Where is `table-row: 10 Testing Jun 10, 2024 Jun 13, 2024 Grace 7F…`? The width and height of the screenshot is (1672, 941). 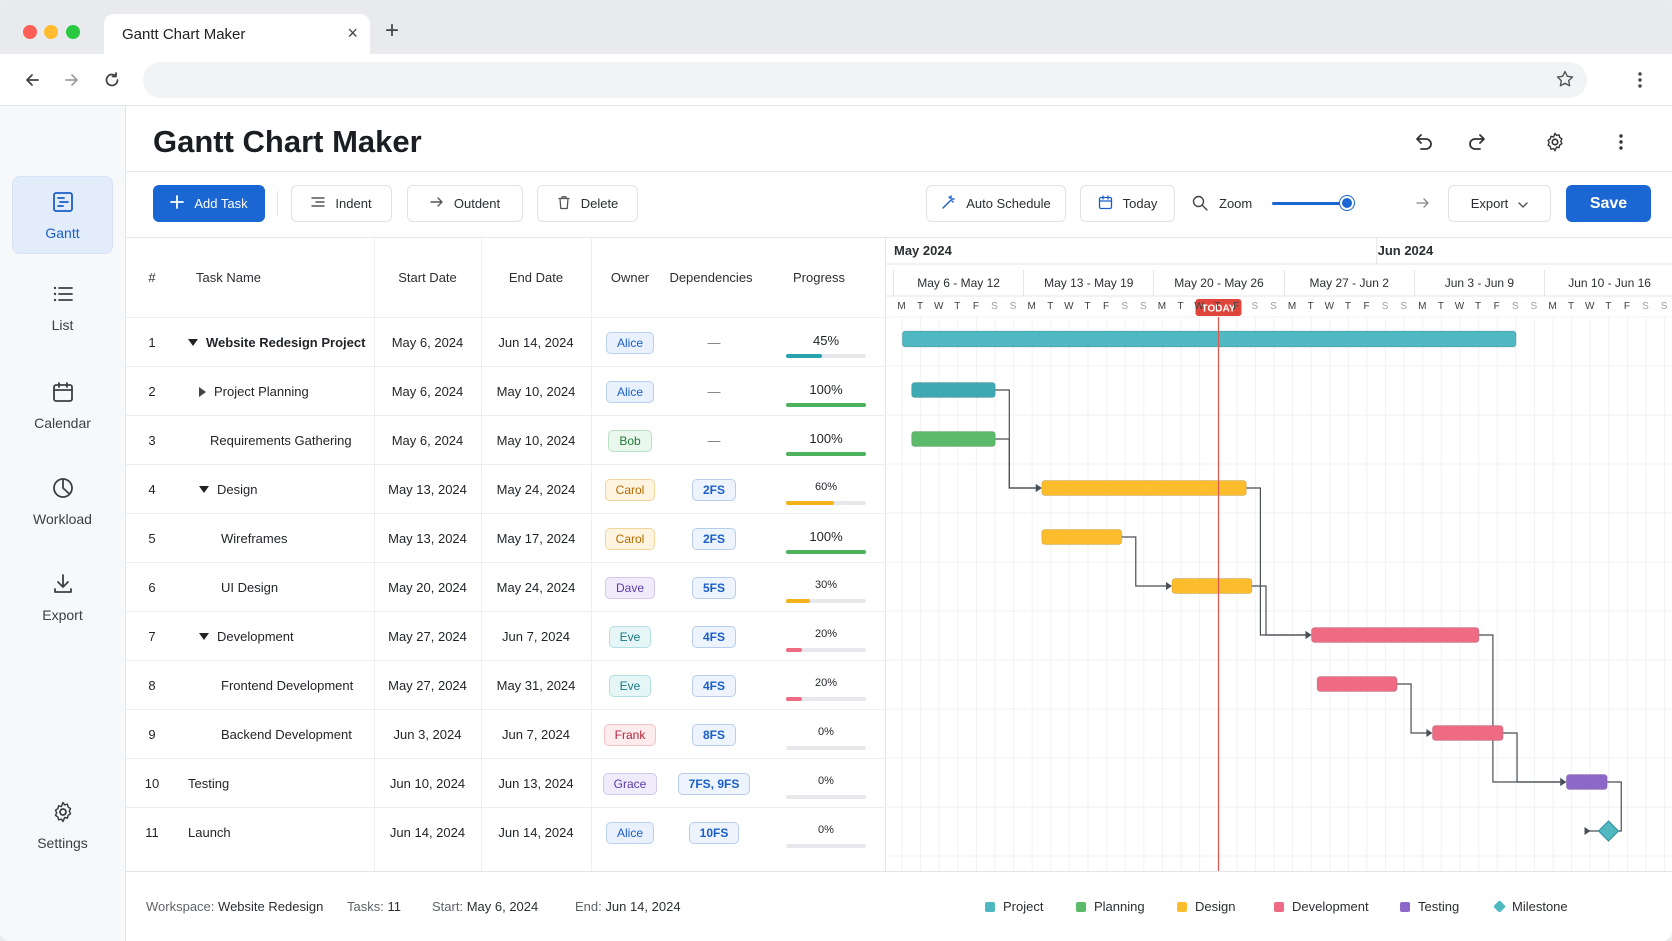 table-row: 10 Testing Jun 10, 2024 Jun 13, 2024 Grace 7F… is located at coordinates (506, 782).